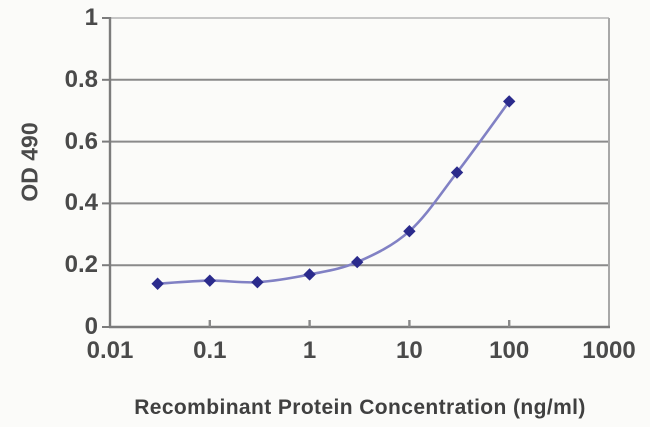 Image resolution: width=650 pixels, height=427 pixels. Describe the element at coordinates (110, 350) in the screenshot. I see `x-tick-label: 0.01` at that location.